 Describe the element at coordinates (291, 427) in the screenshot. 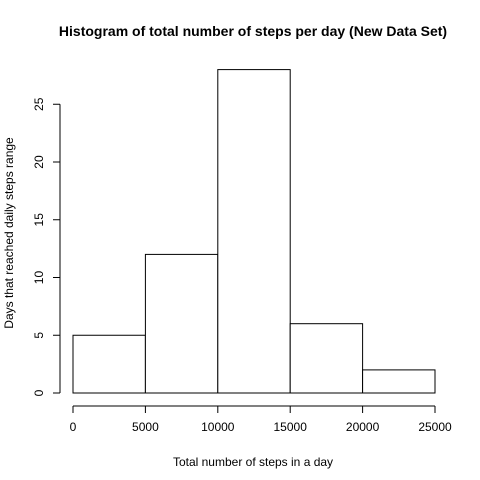

I see `x-tick-label-3: 15000` at that location.